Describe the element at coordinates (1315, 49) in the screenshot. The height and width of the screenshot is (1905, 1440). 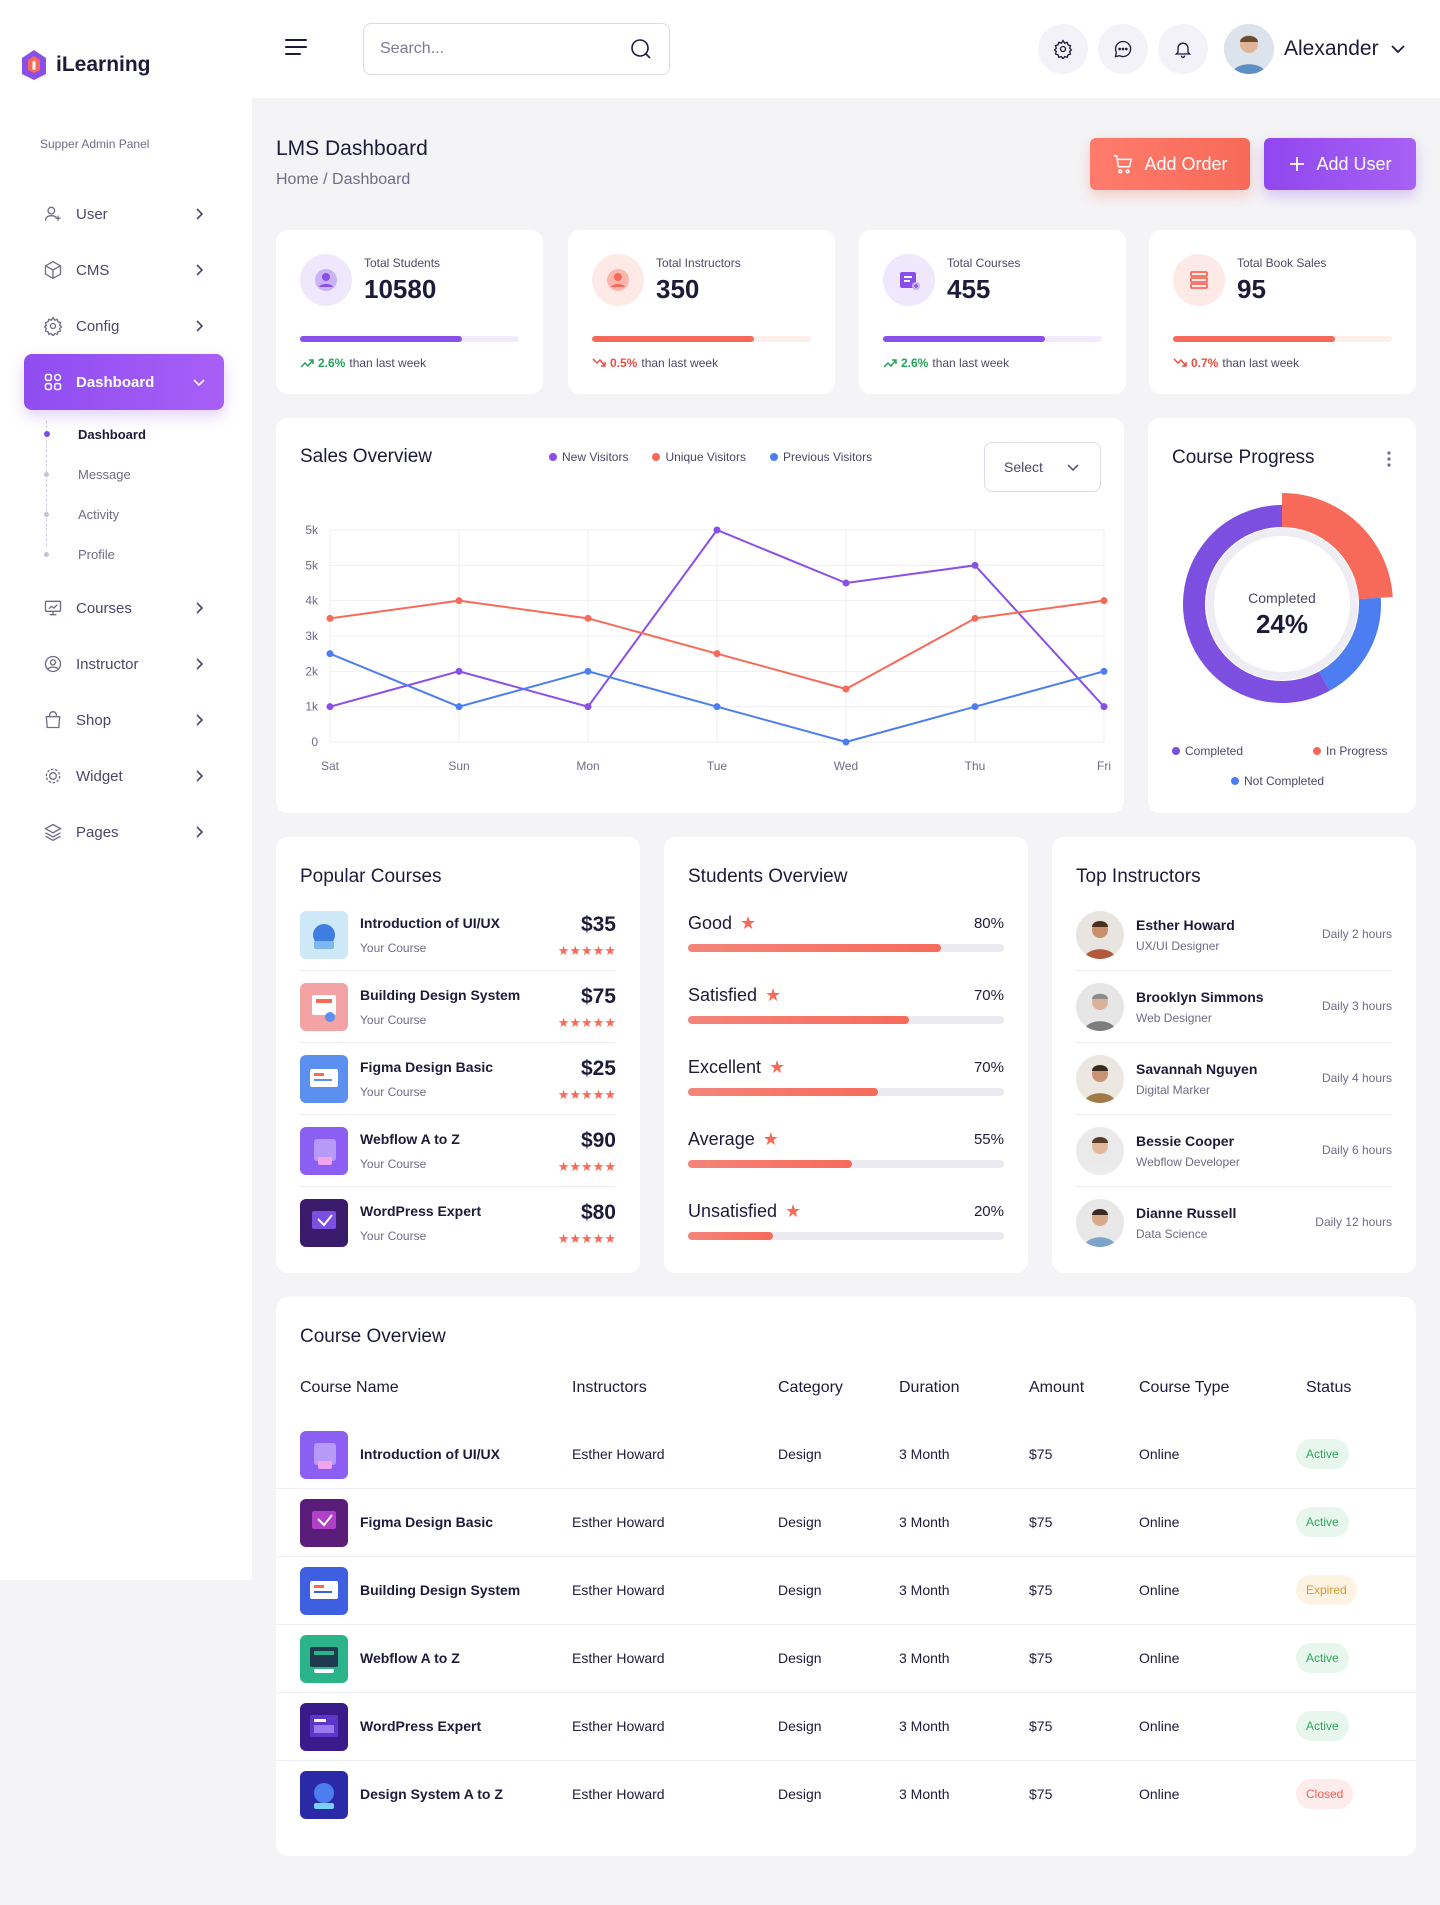
I see `user-menu: Alexander` at that location.